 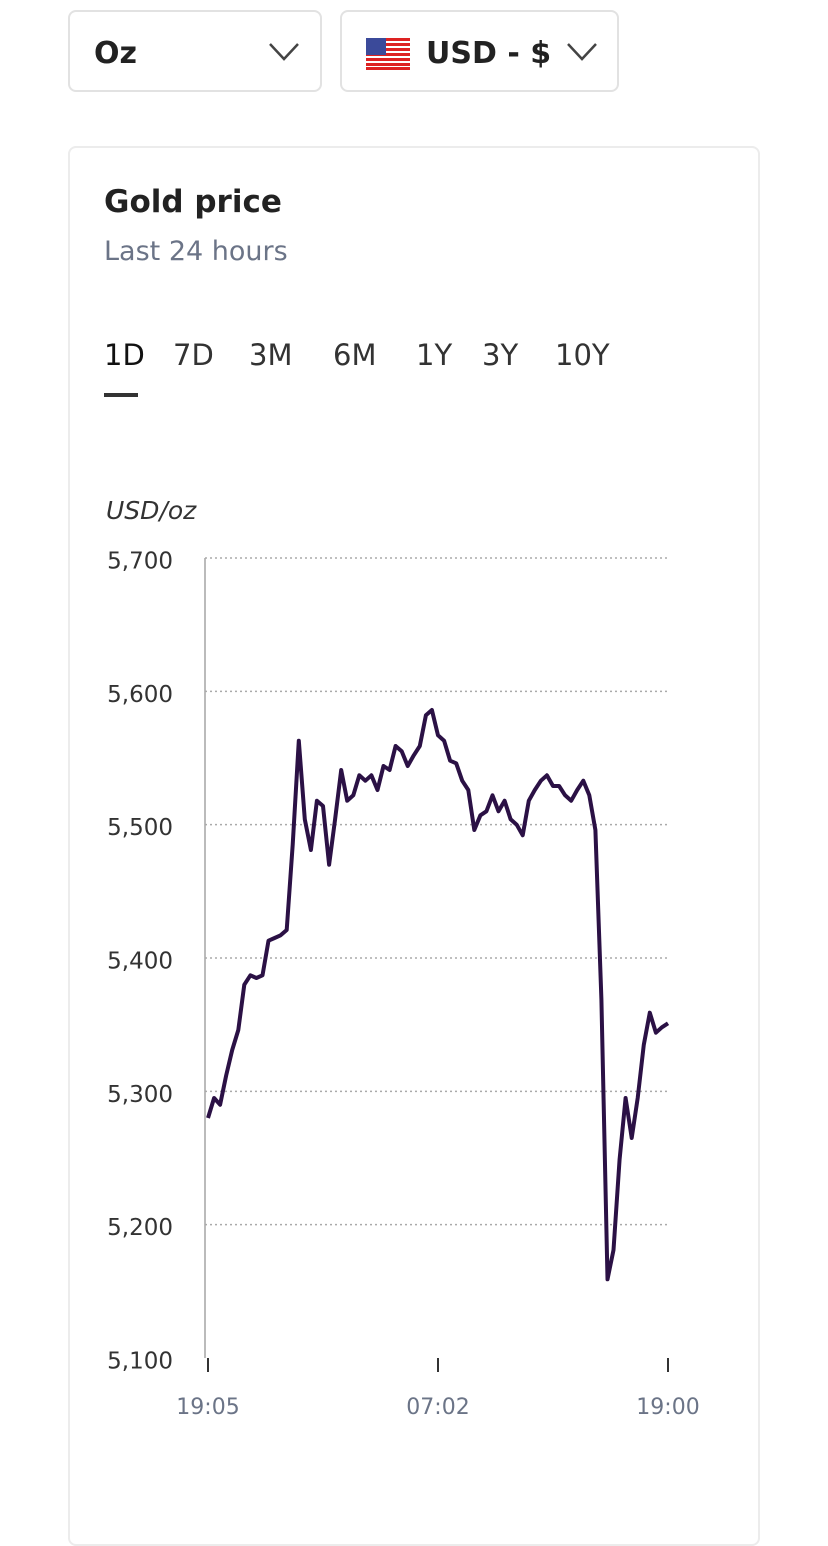 What do you see at coordinates (196, 251) in the screenshot?
I see `card-subtitle: Last 24 hours` at bounding box center [196, 251].